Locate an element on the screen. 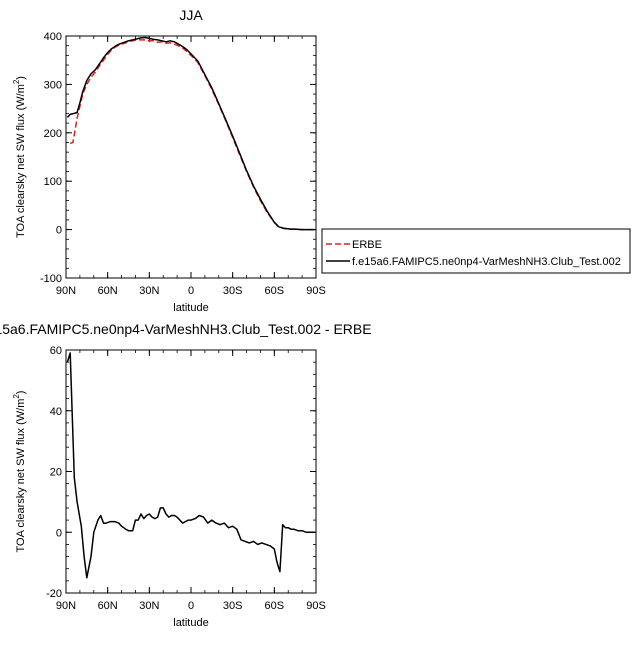  y-tick-label: 100 is located at coordinates (53, 182).